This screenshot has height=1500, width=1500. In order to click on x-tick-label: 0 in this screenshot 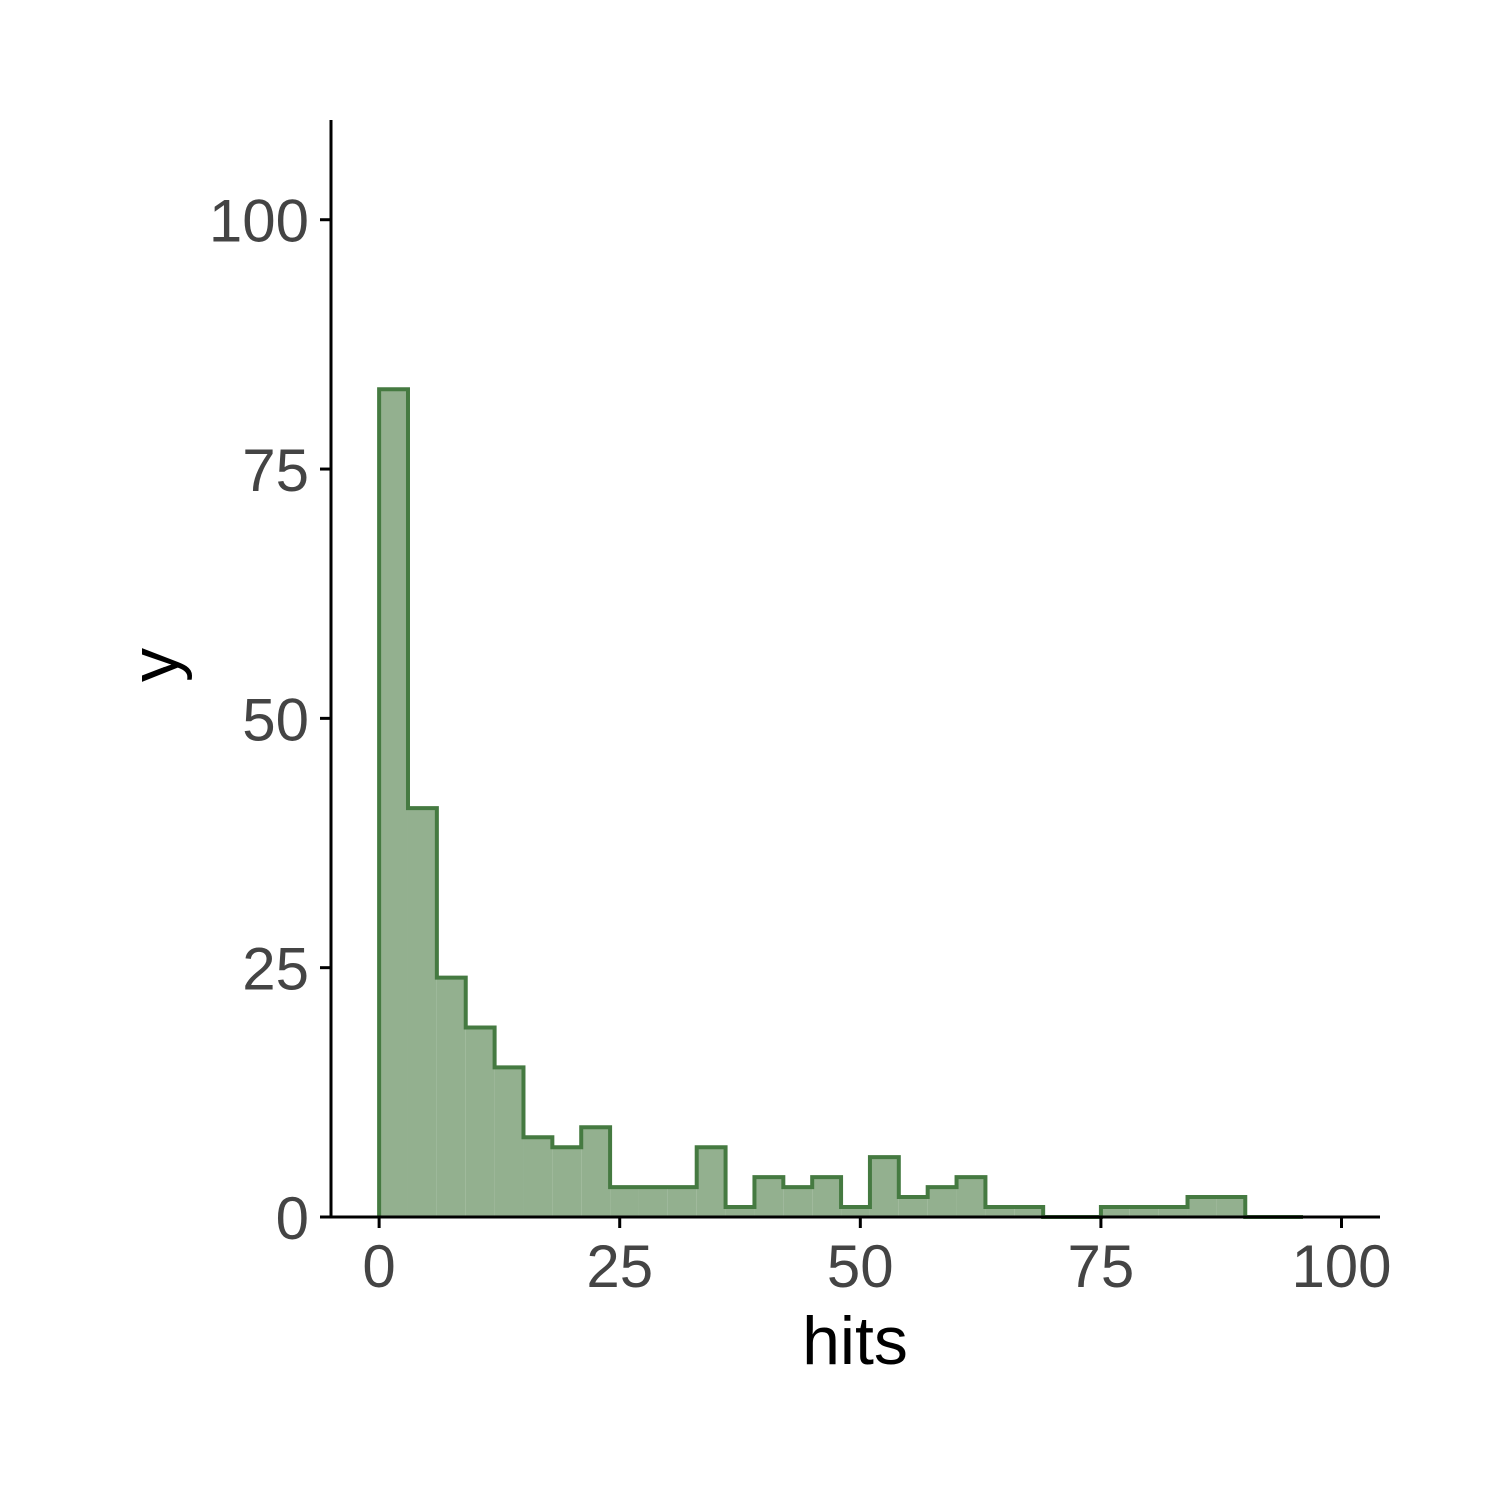, I will do `click(378, 1266)`.